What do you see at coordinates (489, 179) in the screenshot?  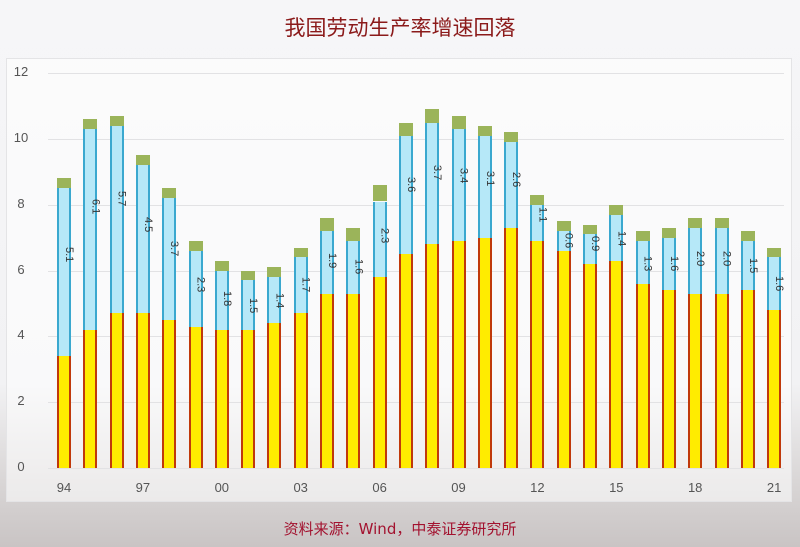 I see `bar-value-label: 3.1` at bounding box center [489, 179].